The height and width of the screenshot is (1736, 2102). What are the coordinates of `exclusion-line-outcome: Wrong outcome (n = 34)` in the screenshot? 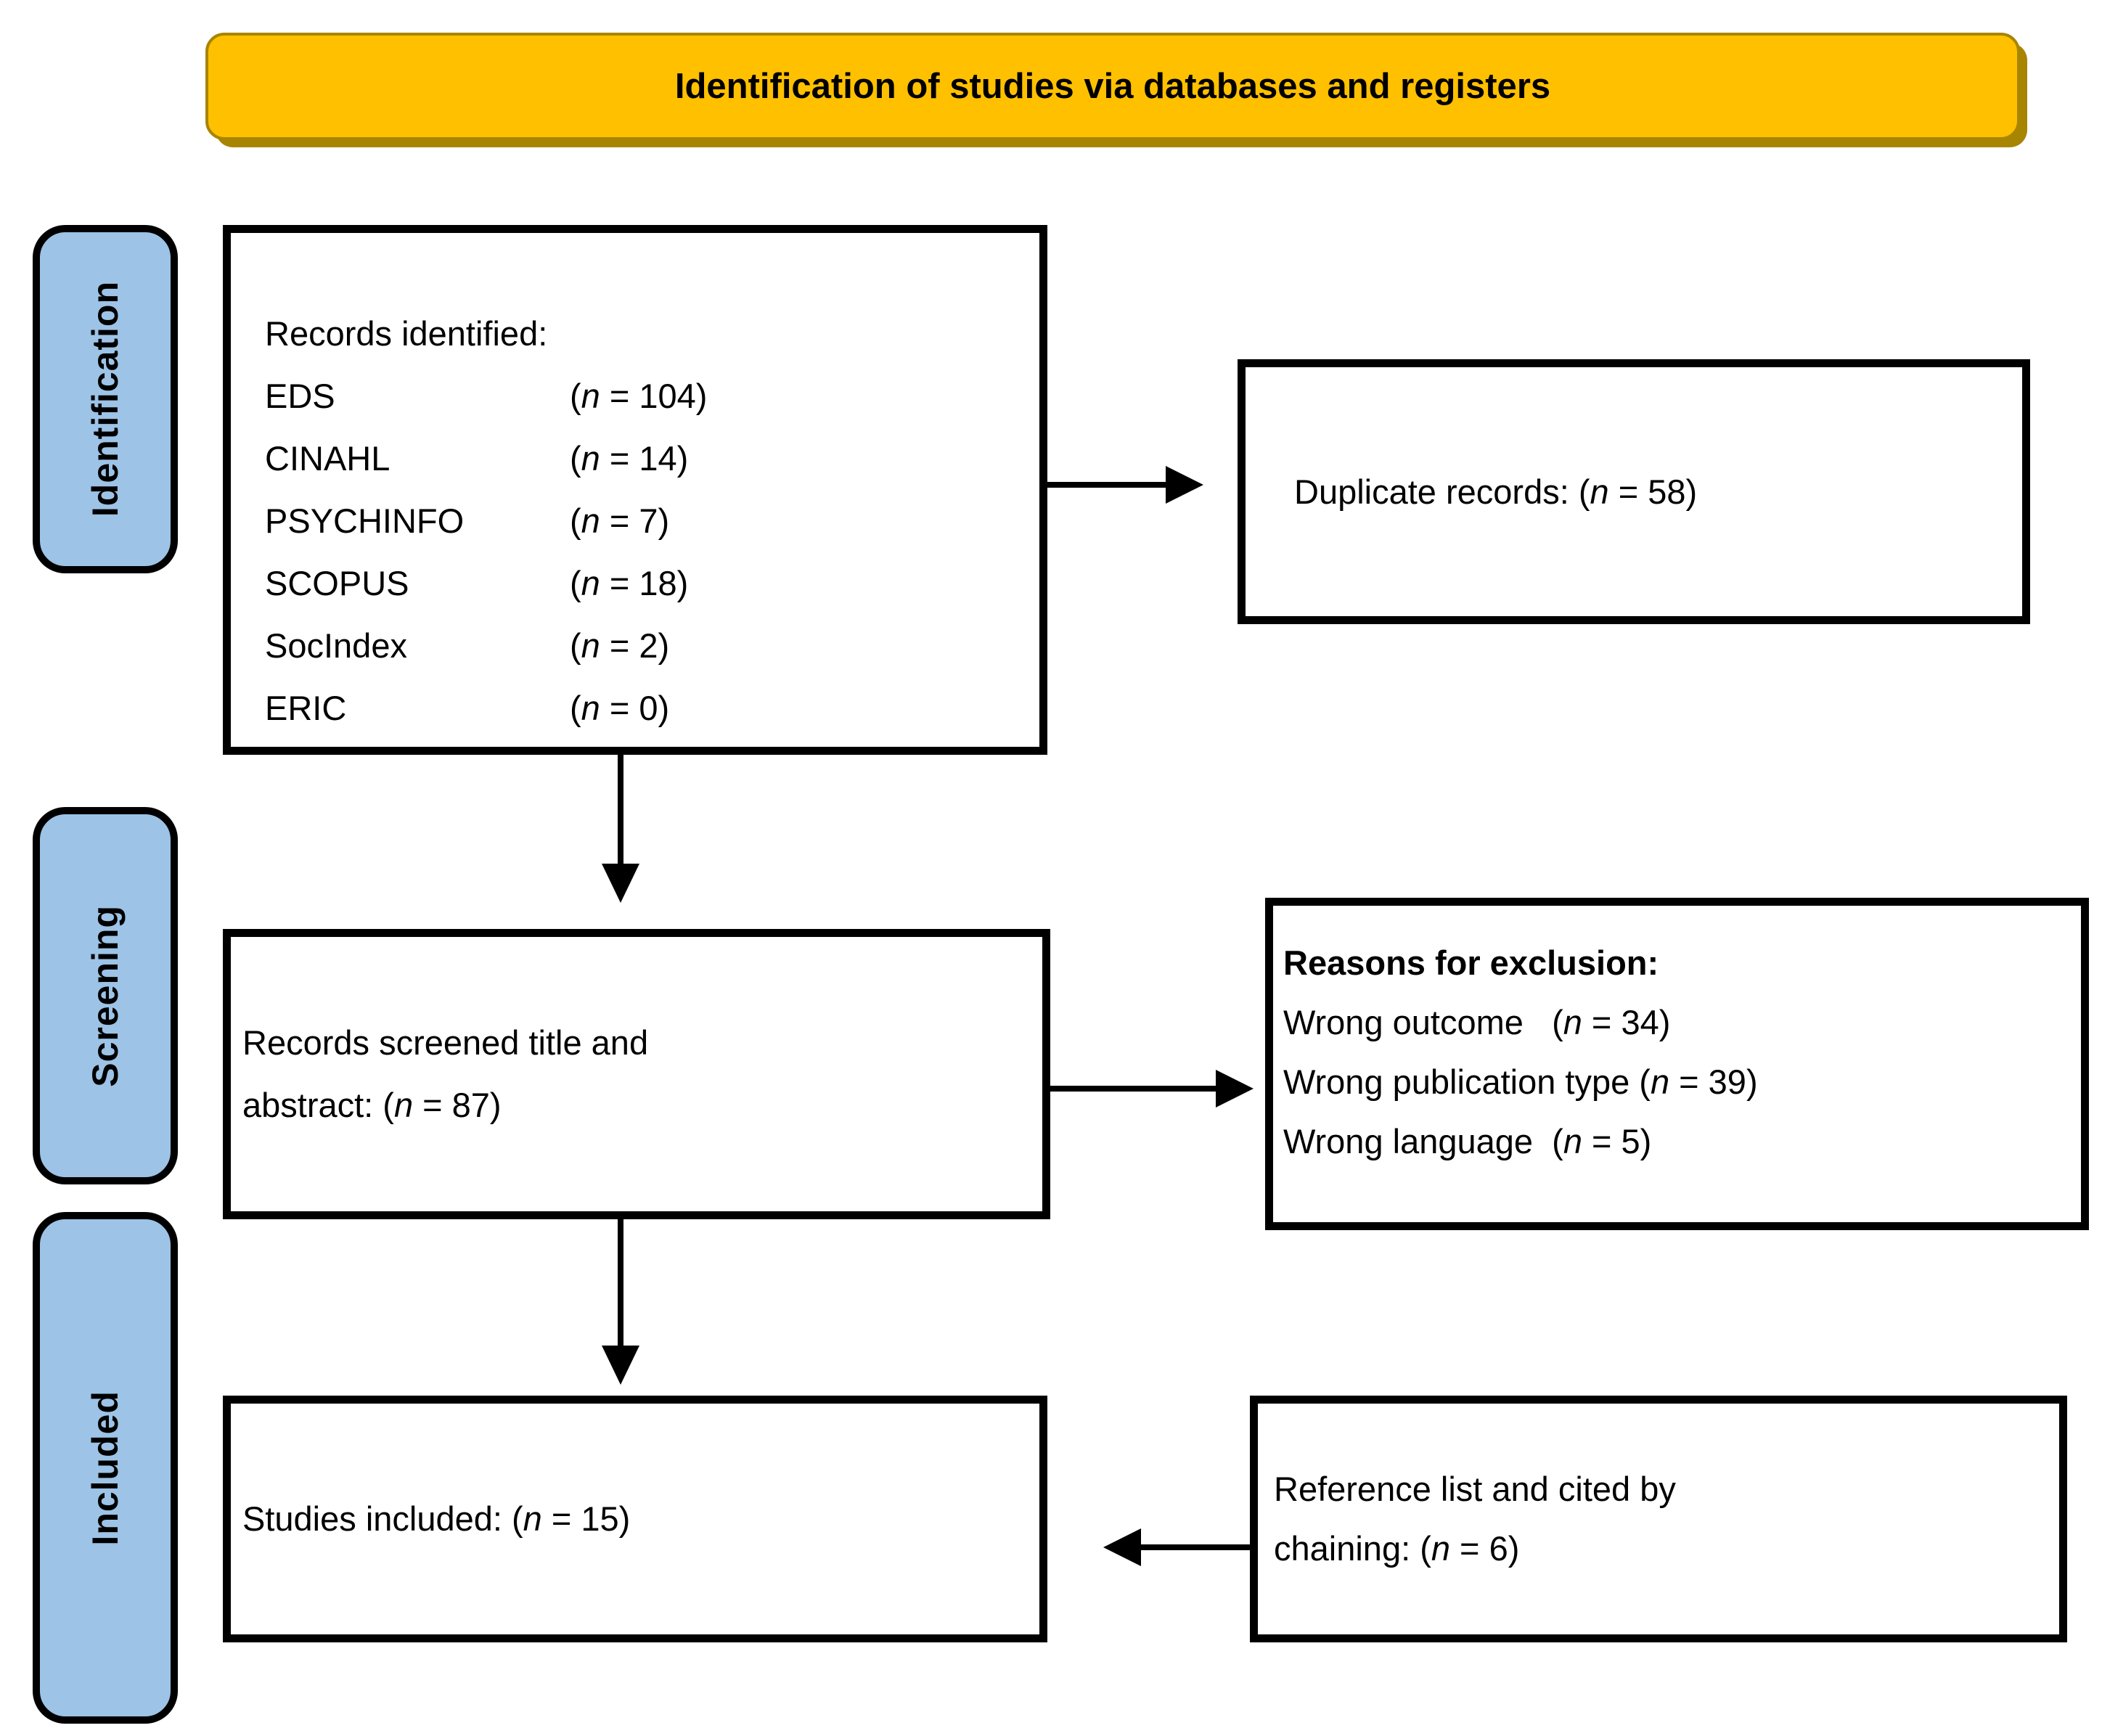 It's located at (1477, 1022).